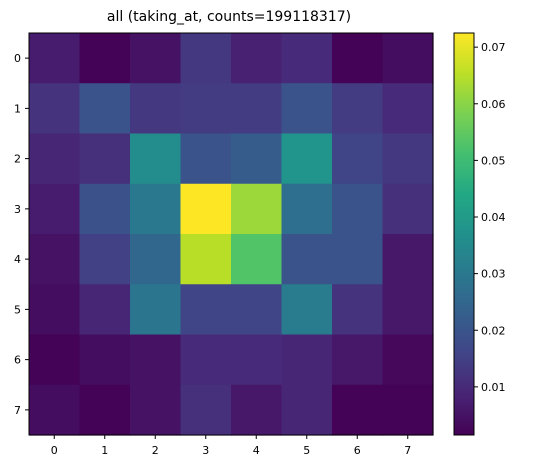 The image size is (533, 470). I want to click on x-tick-label: 7, so click(407, 450).